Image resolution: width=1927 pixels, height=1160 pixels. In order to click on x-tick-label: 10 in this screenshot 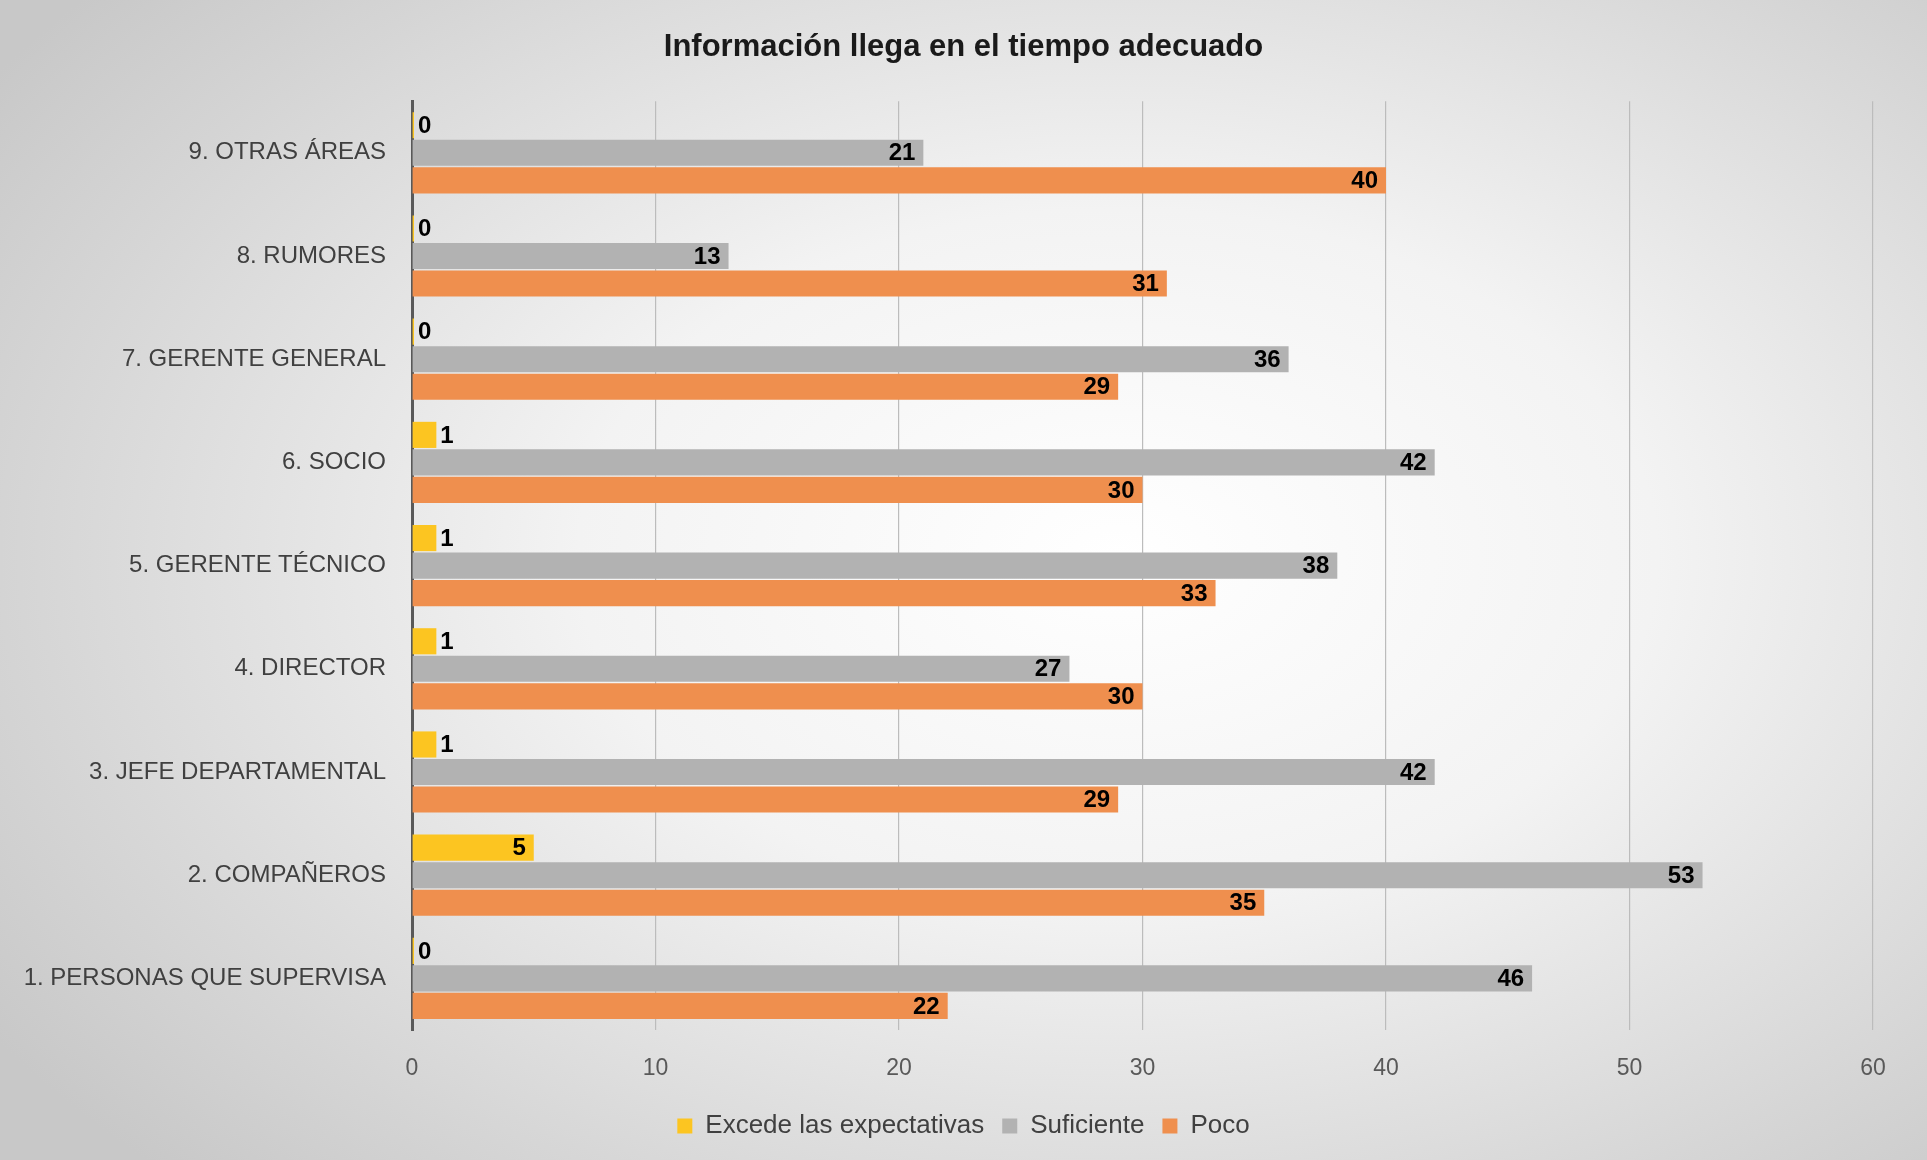, I will do `click(655, 1067)`.